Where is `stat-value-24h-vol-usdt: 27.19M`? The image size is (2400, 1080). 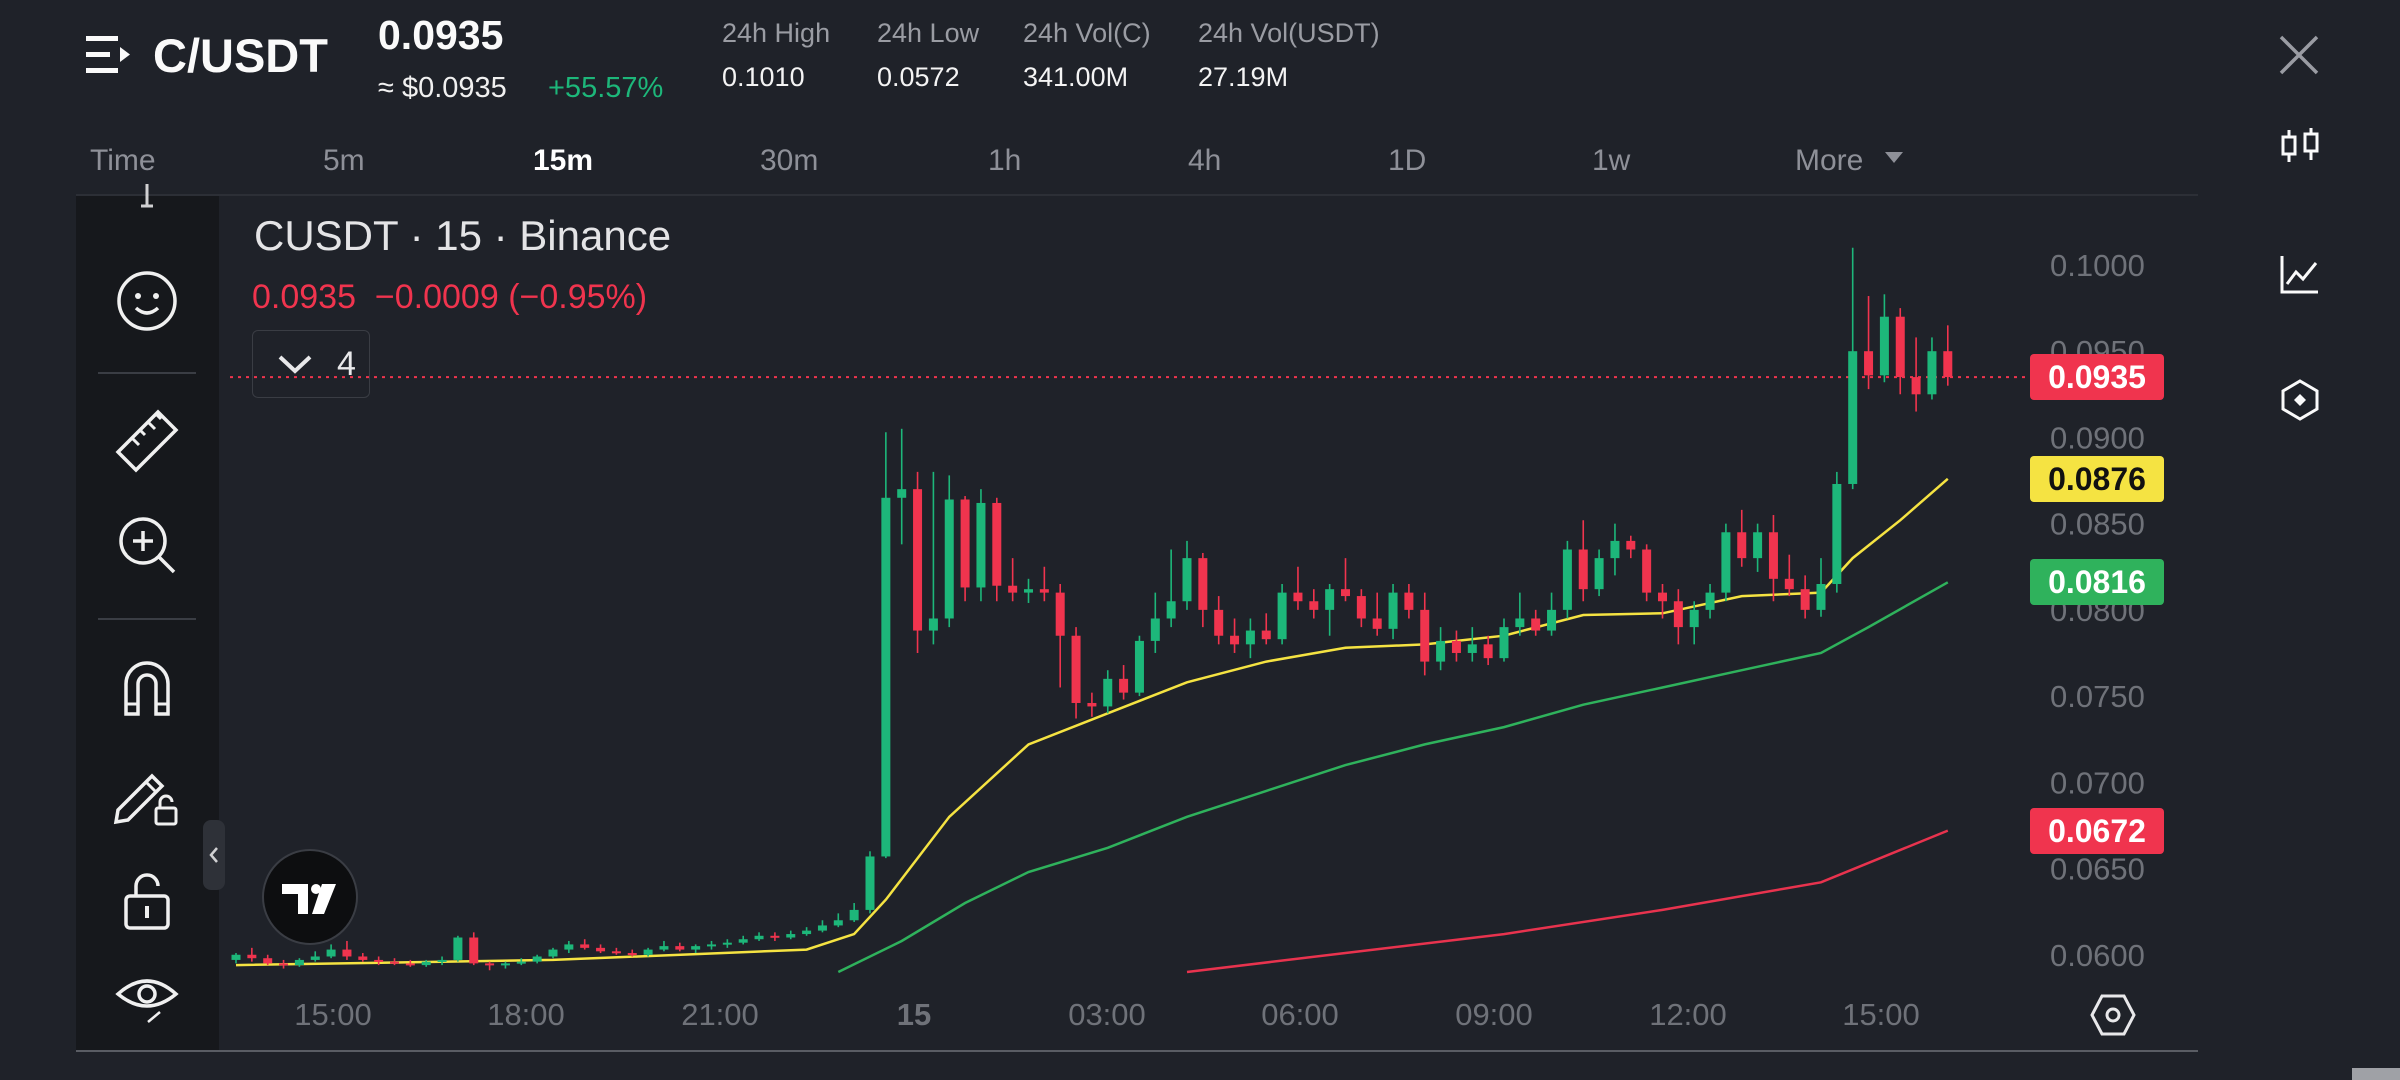
stat-value-24h-vol-usdt: 27.19M is located at coordinates (1243, 77).